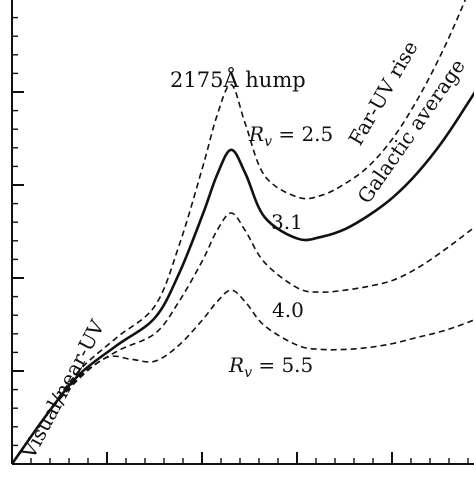  What do you see at coordinates (270, 367) in the screenshot?
I see `rv-5-5-label: Rv = 5.5` at bounding box center [270, 367].